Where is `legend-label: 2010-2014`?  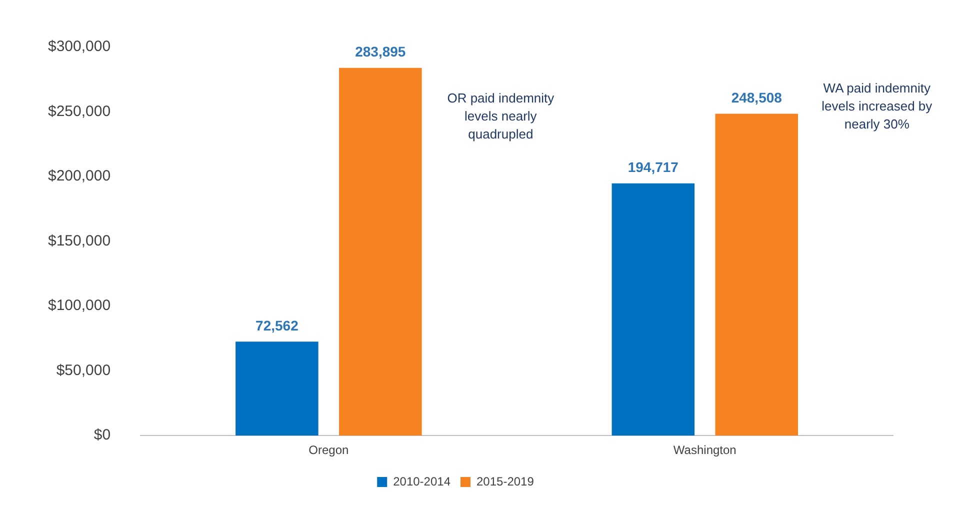 legend-label: 2010-2014 is located at coordinates (422, 481).